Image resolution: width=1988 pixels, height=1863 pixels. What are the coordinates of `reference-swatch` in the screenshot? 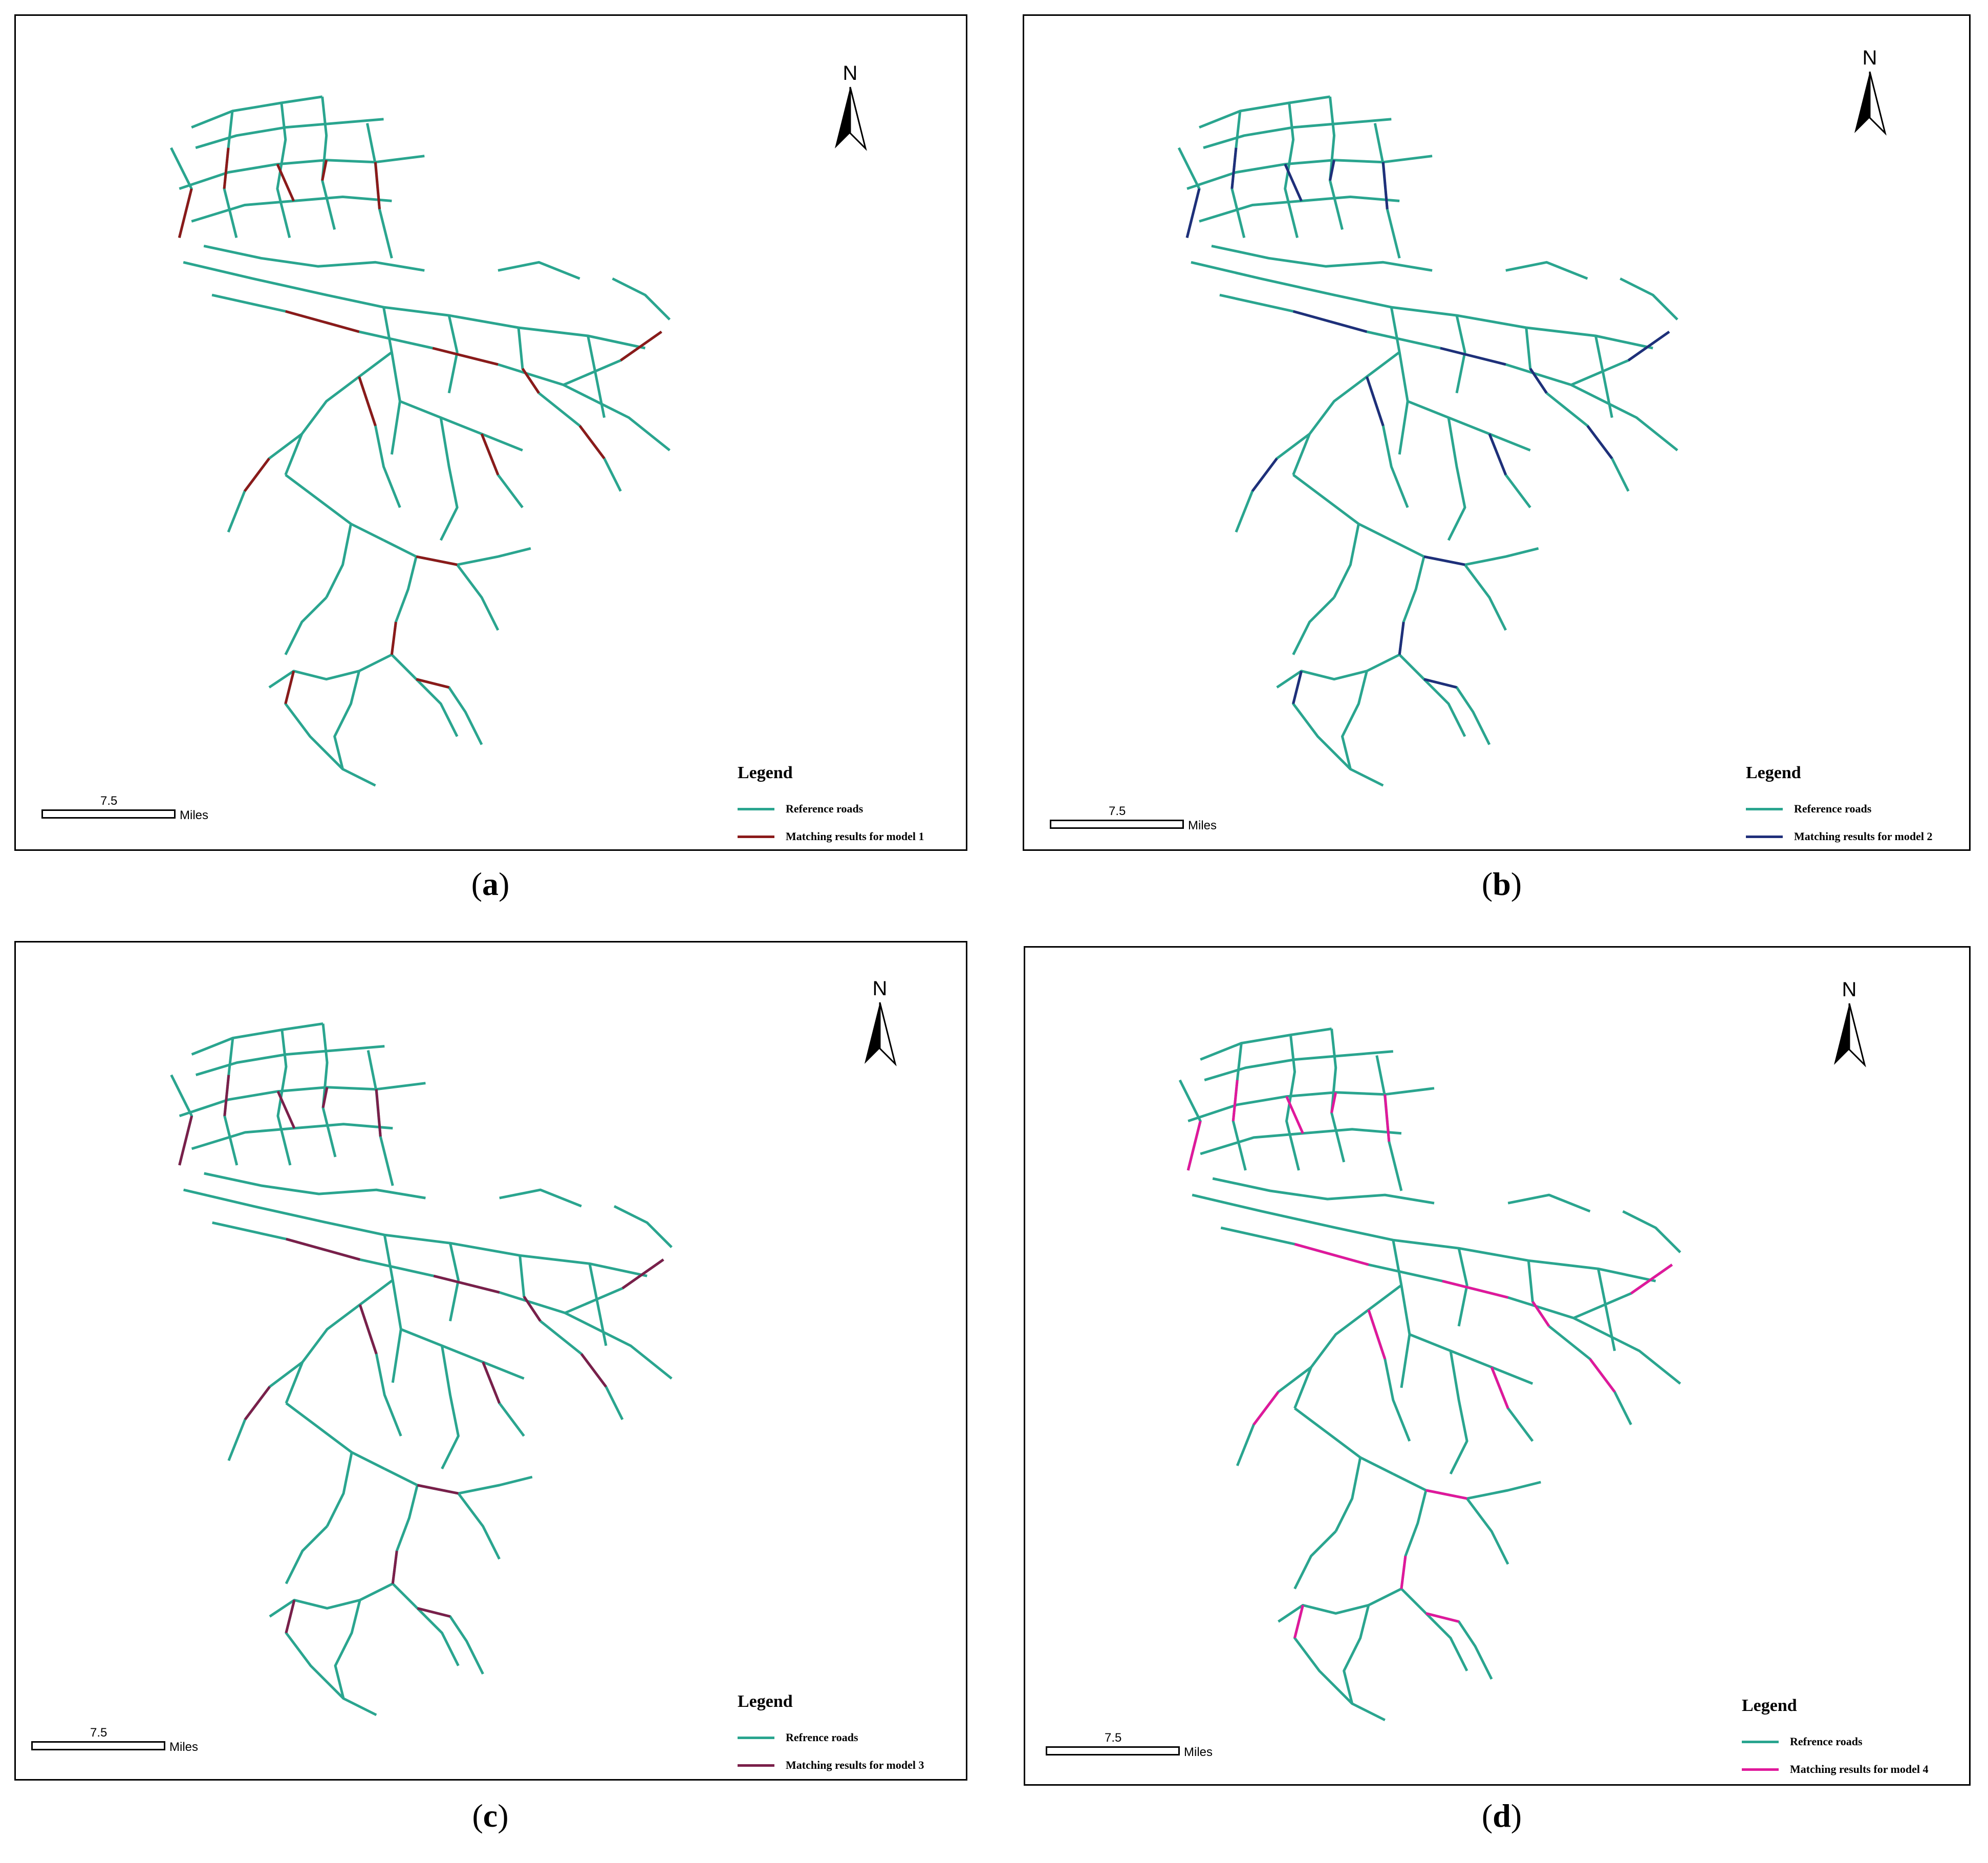 It's located at (756, 1738).